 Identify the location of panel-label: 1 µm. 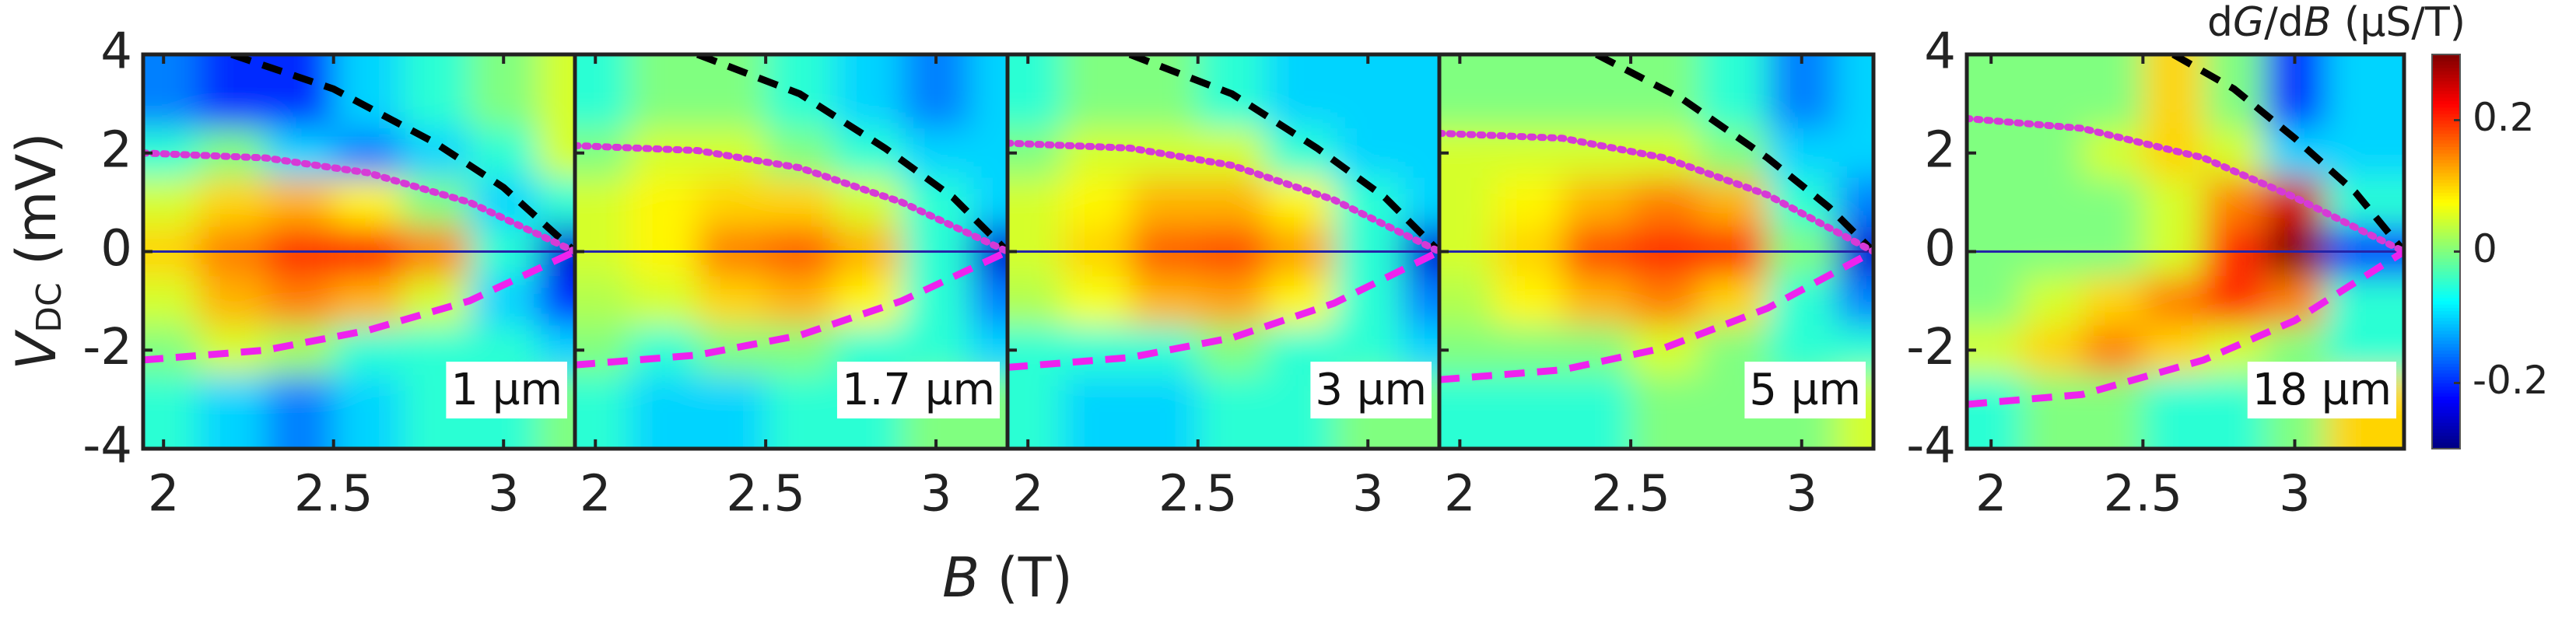
(506, 390).